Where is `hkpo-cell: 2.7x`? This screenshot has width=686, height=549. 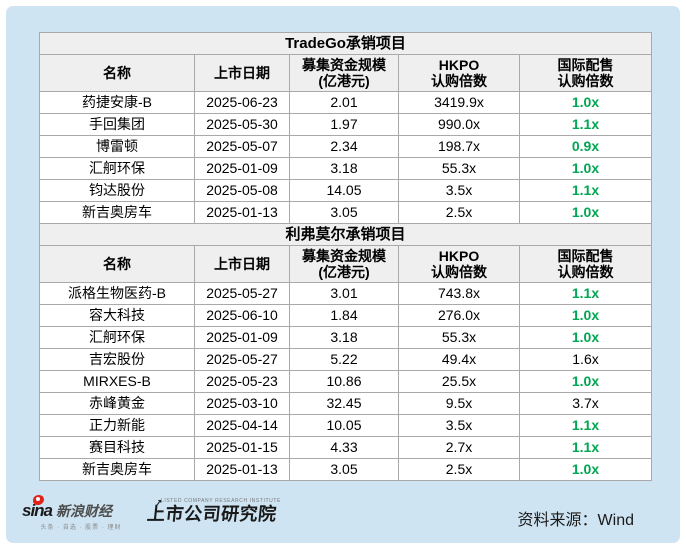
hkpo-cell: 2.7x is located at coordinates (459, 447).